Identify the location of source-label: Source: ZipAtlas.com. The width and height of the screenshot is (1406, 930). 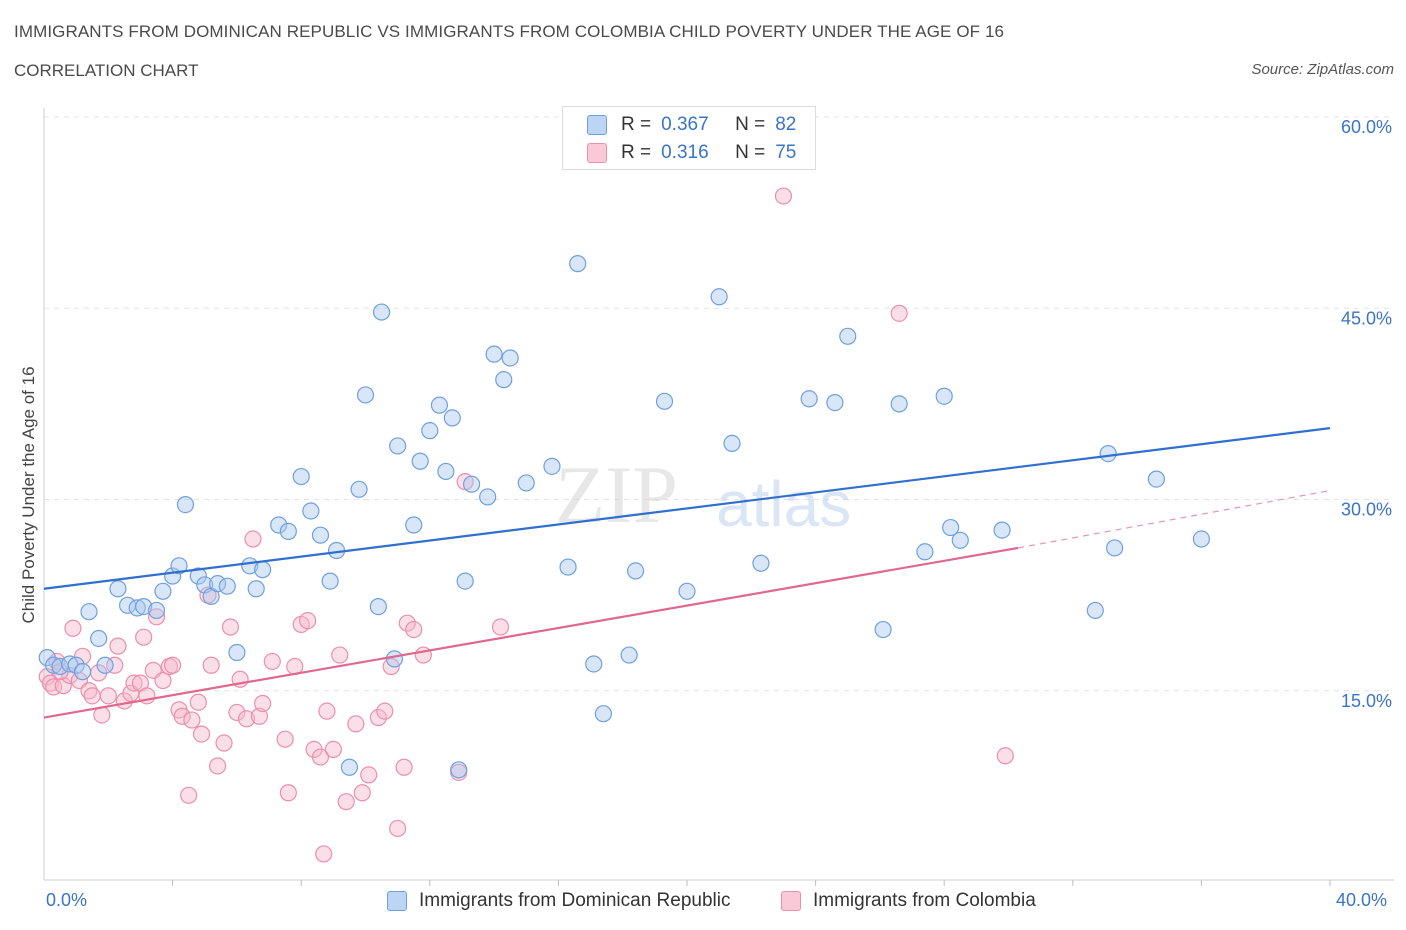
(1322, 69).